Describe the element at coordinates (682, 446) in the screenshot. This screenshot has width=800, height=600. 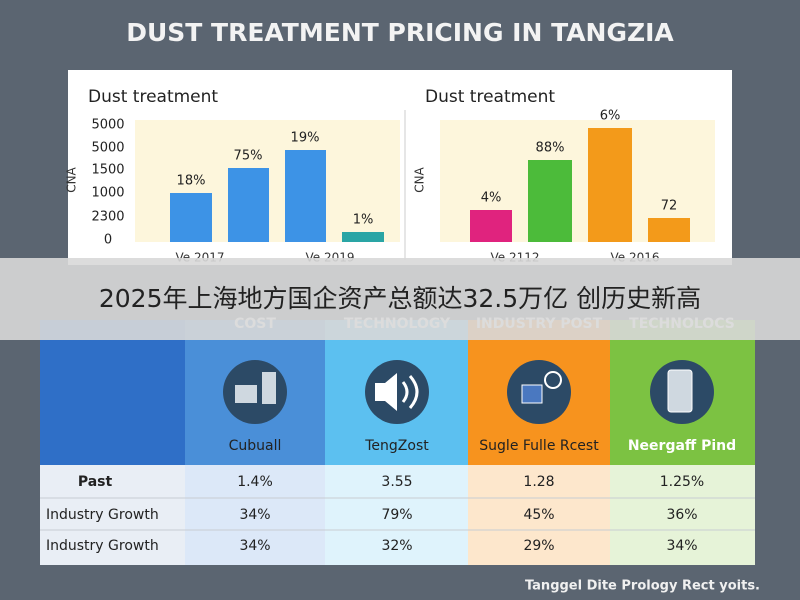
I see `column-label: Neergaff Pind` at that location.